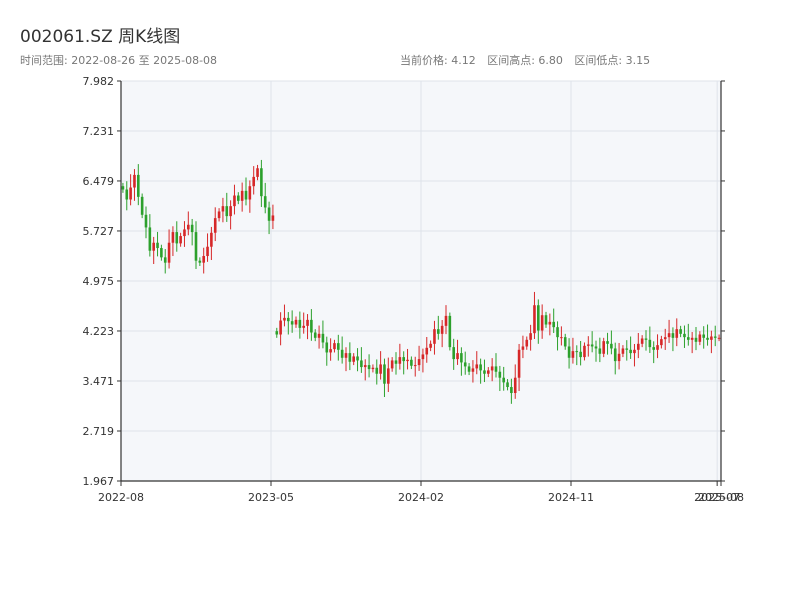 This screenshot has height=600, width=800. What do you see at coordinates (525, 60) in the screenshot?
I see `range-high-label: 区间高点: 6.80` at bounding box center [525, 60].